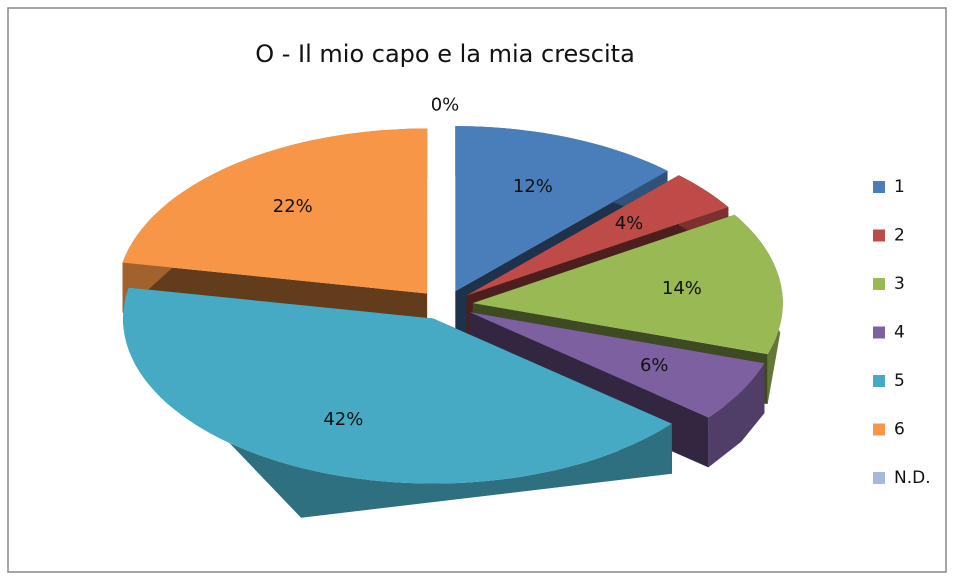 The height and width of the screenshot is (585, 955). Describe the element at coordinates (629, 223) in the screenshot. I see `data-label: 4%` at that location.